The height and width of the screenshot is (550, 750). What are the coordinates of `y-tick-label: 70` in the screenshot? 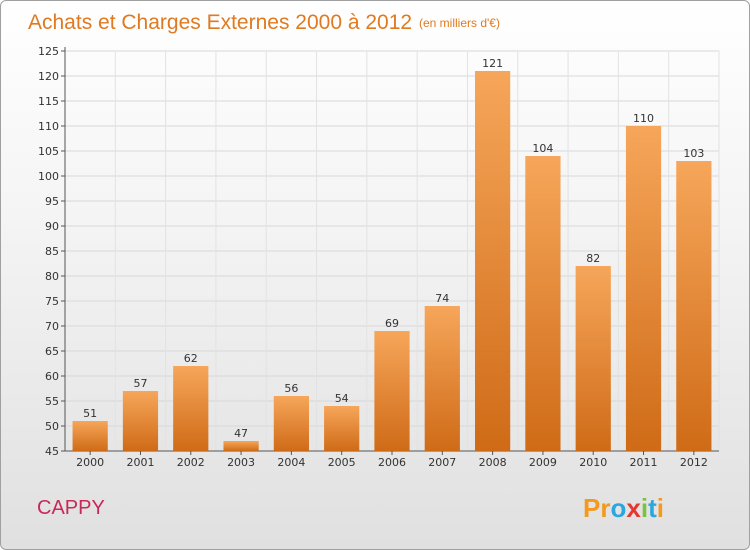 It's located at (52, 326).